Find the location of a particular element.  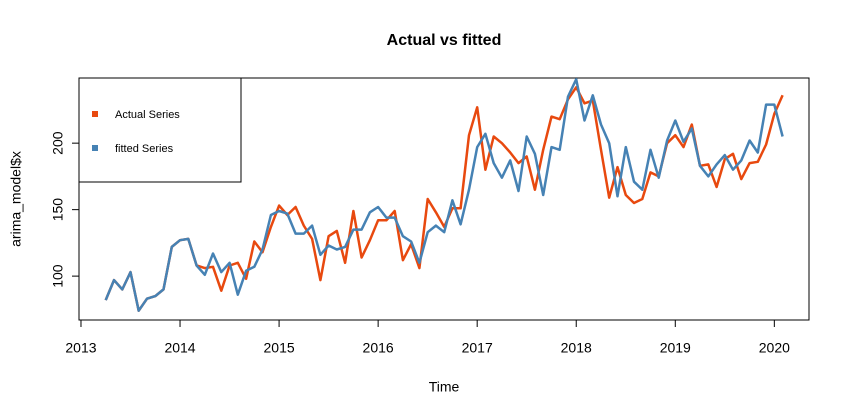

chart-title: Actual vs fitted is located at coordinates (444, 40).